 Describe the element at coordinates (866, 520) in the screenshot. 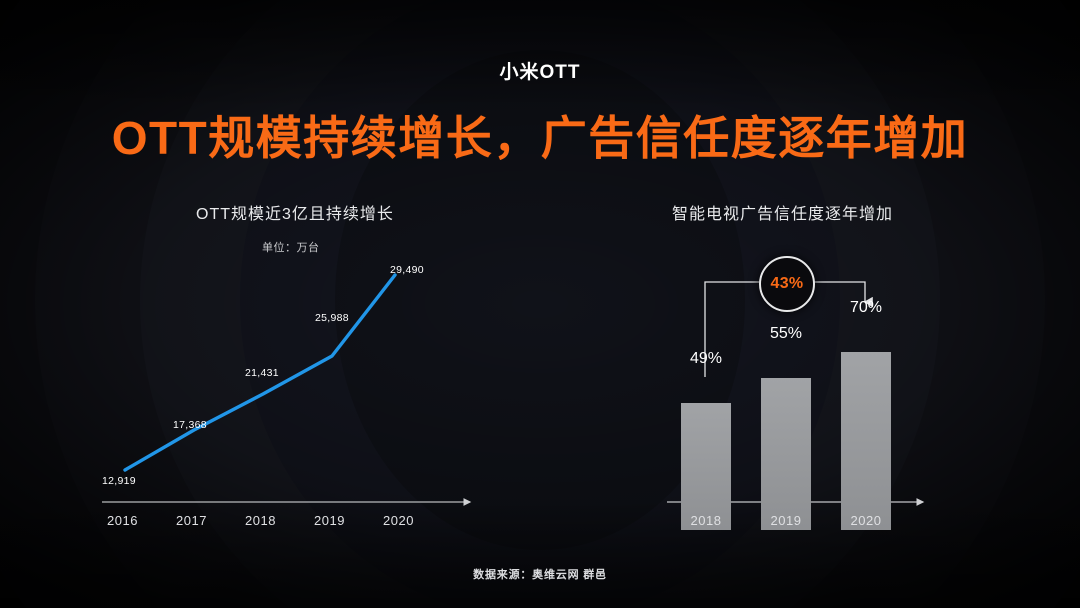

I see `bar-x-tick-2020: 2020` at that location.